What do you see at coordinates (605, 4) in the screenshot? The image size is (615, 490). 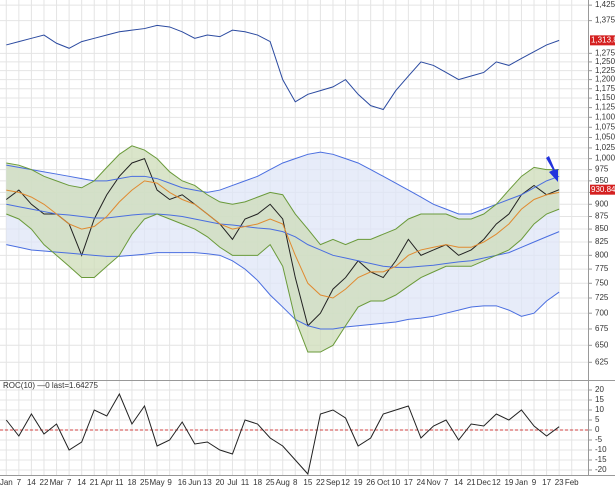 I see `y-tick-label: 1,425` at bounding box center [605, 4].